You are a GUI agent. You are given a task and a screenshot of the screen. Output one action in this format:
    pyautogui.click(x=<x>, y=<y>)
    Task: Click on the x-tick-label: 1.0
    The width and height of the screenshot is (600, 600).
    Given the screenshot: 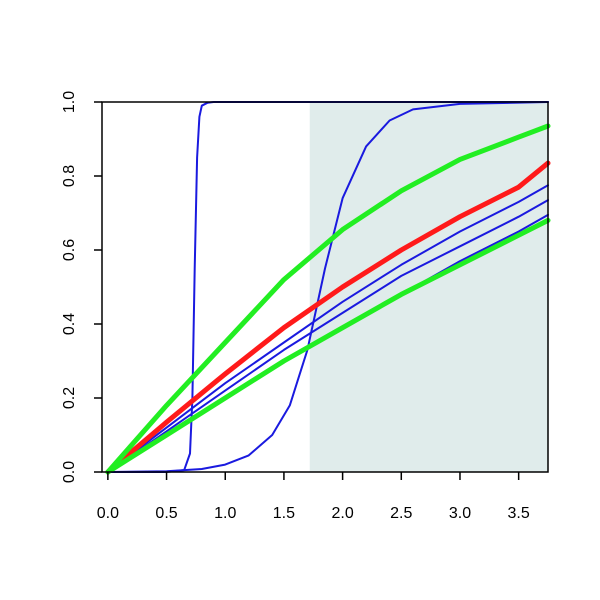 What is the action you would take?
    pyautogui.click(x=225, y=513)
    